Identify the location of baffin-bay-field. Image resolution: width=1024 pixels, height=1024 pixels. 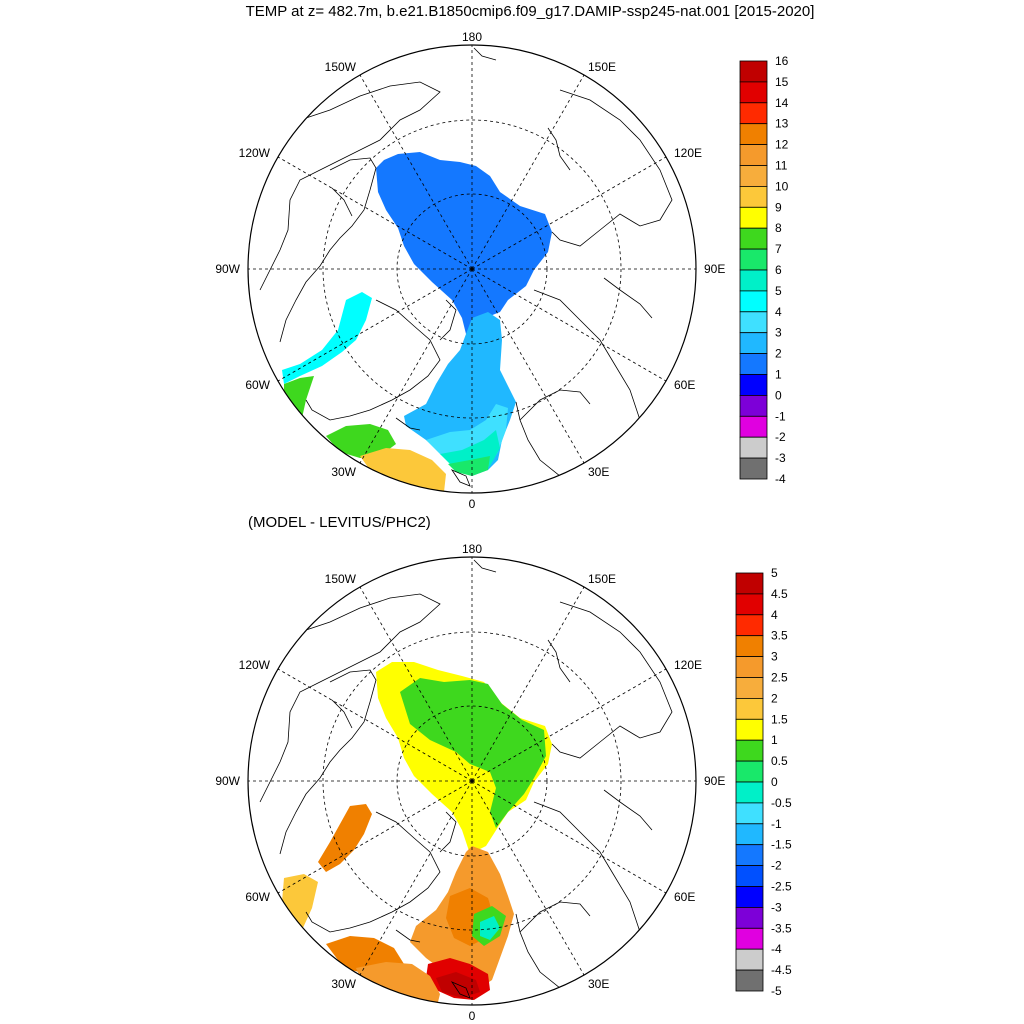
(327, 338).